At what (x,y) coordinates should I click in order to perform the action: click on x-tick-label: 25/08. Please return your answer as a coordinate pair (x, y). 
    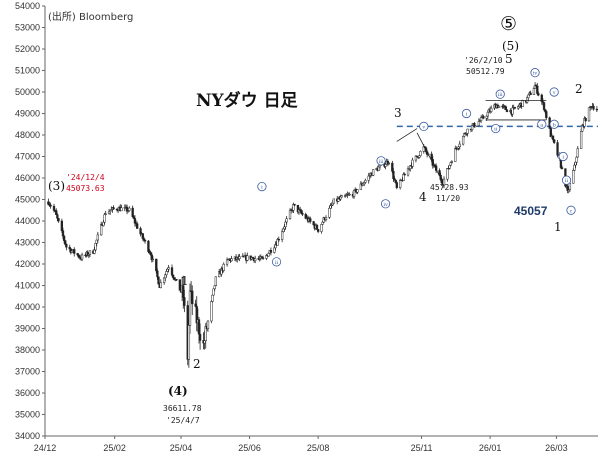
    Looking at the image, I should click on (318, 448).